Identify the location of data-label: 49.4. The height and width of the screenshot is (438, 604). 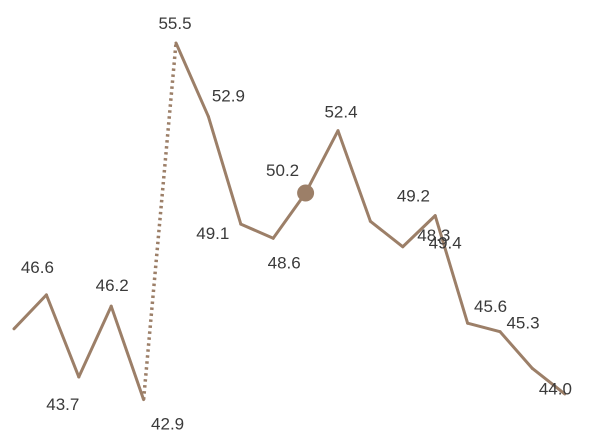
(445, 243).